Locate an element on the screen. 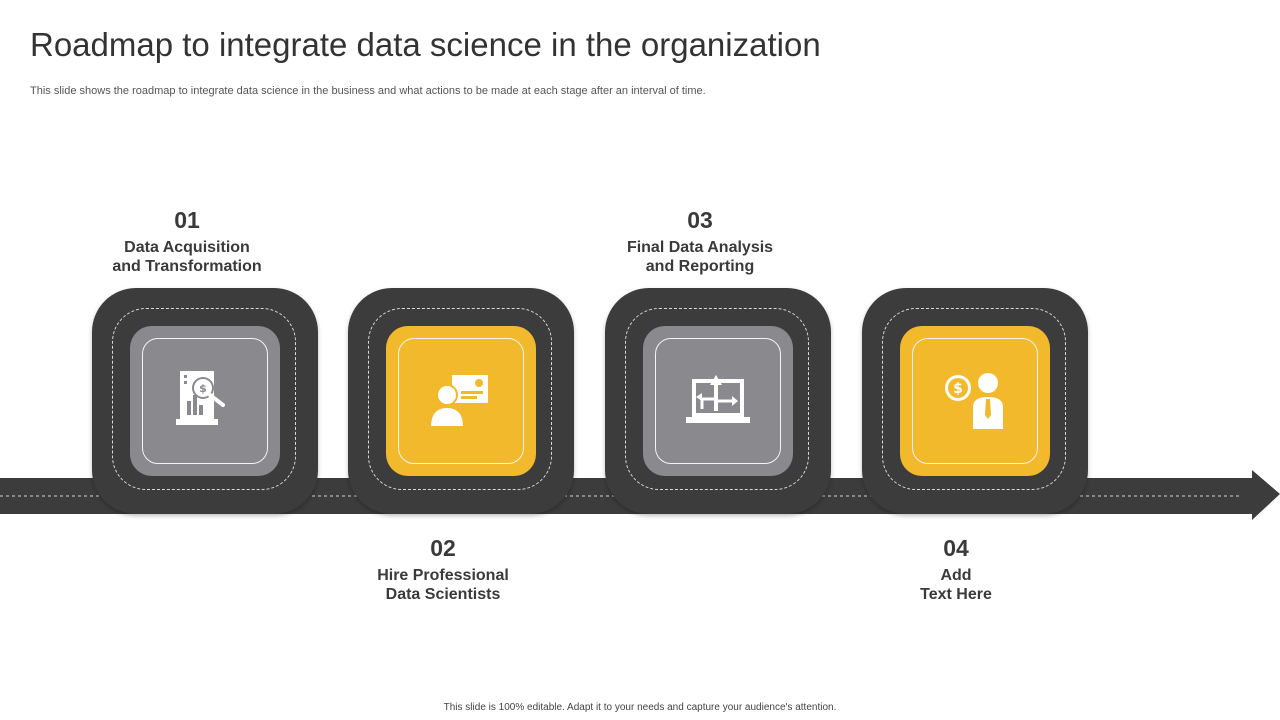 This screenshot has width=1280, height=720. money-person-icon: $ is located at coordinates (974, 401).